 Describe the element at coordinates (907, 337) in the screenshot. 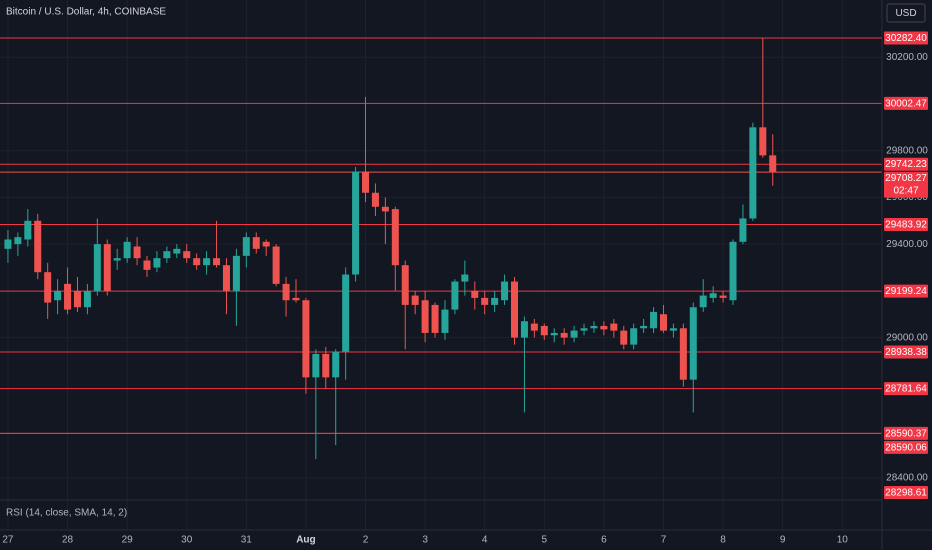

I see `y-tick-label: 29000.00` at that location.